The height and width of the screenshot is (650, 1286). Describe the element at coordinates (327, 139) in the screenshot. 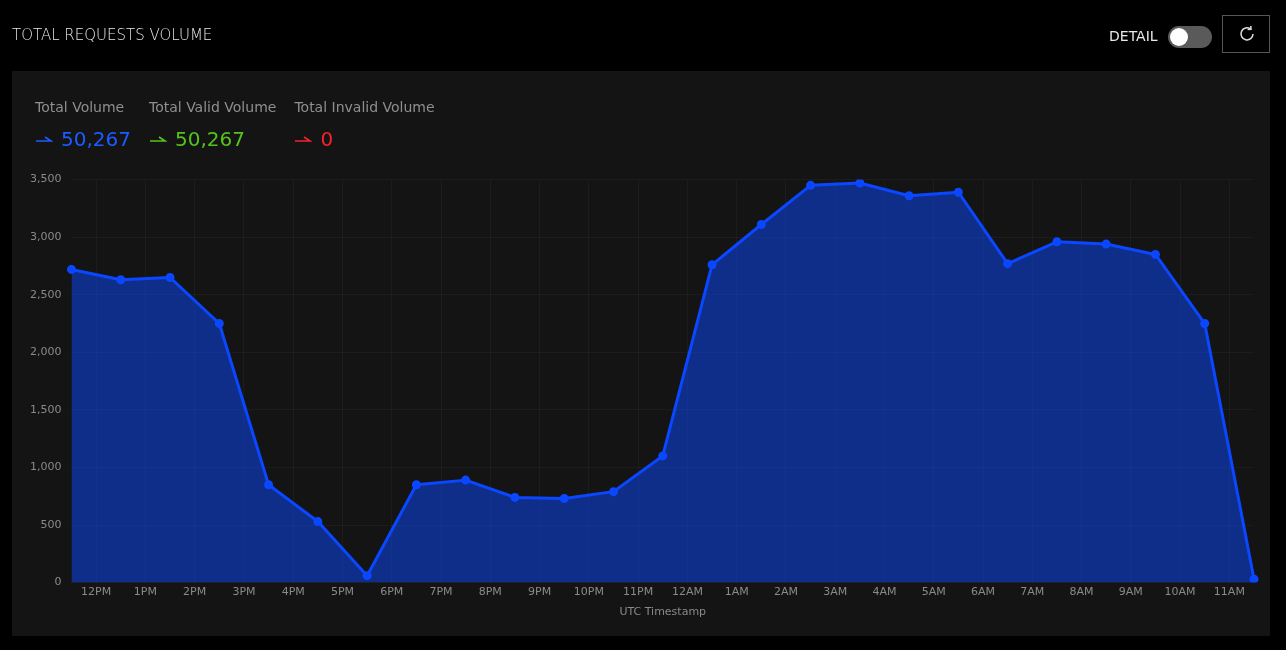

I see `text: 0` at that location.